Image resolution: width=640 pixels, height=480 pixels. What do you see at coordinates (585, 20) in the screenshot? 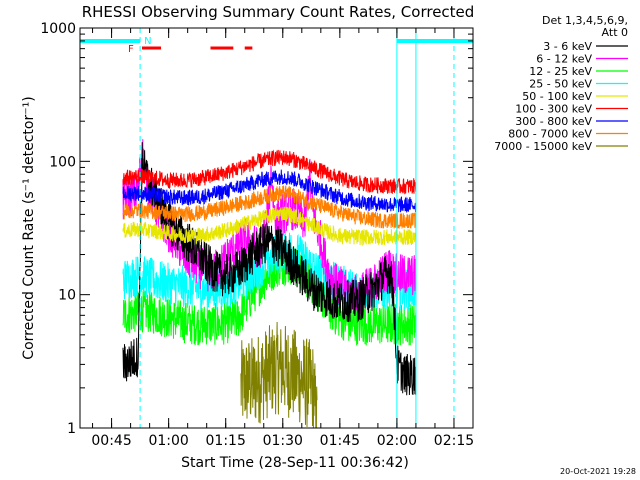
I see `legend-header: Det 1,3,4,5,6,9,` at bounding box center [585, 20].